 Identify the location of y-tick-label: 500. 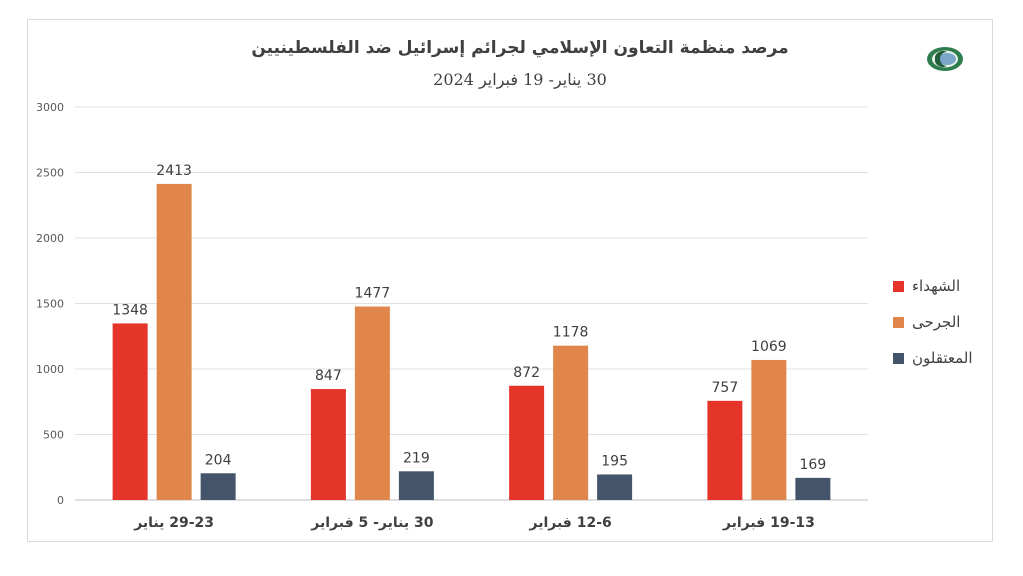
(53, 435).